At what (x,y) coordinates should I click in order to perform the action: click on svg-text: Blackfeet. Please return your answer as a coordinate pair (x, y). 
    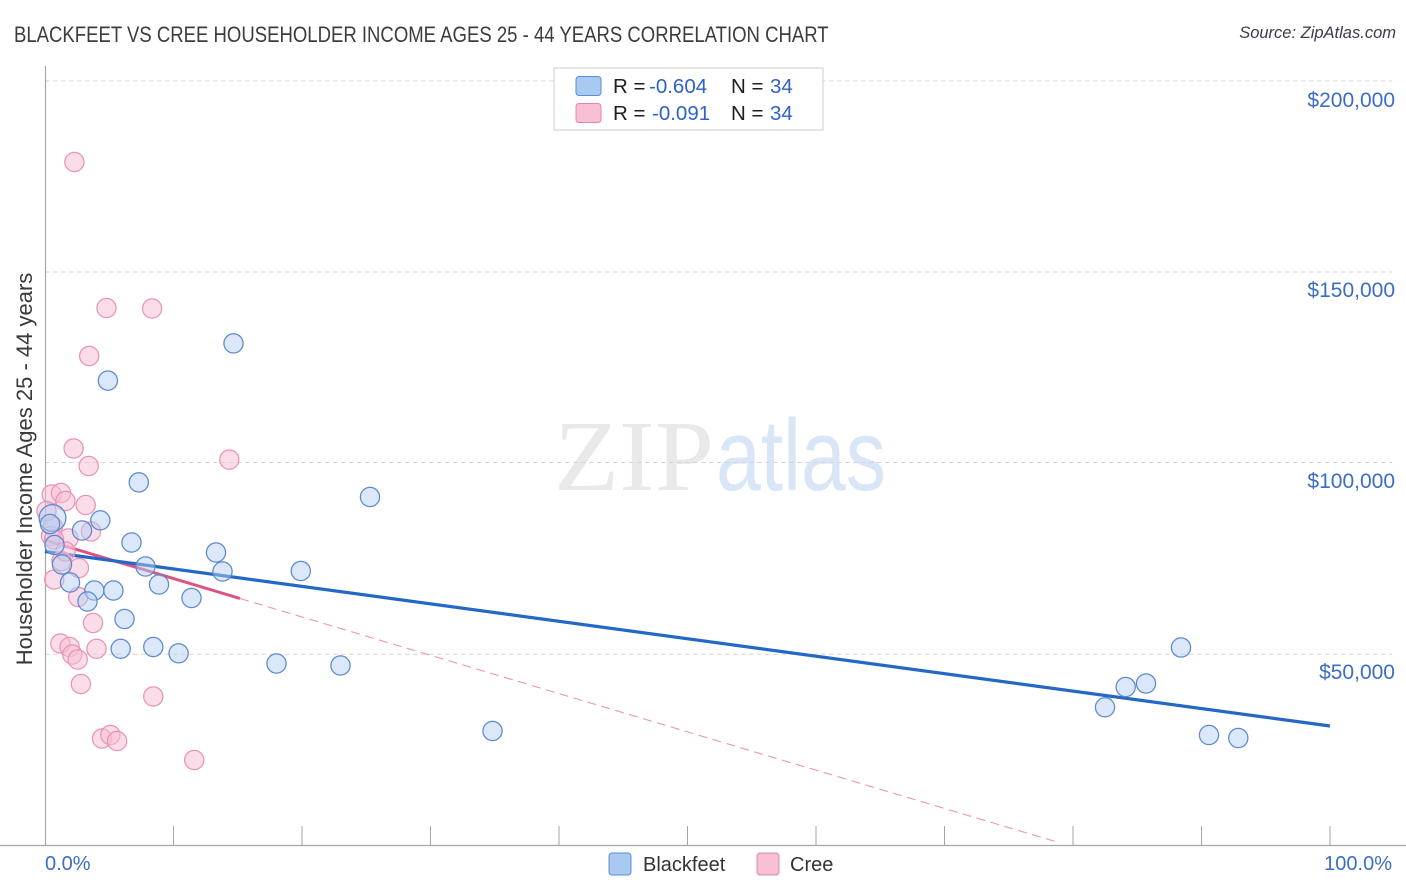
    Looking at the image, I should click on (684, 865).